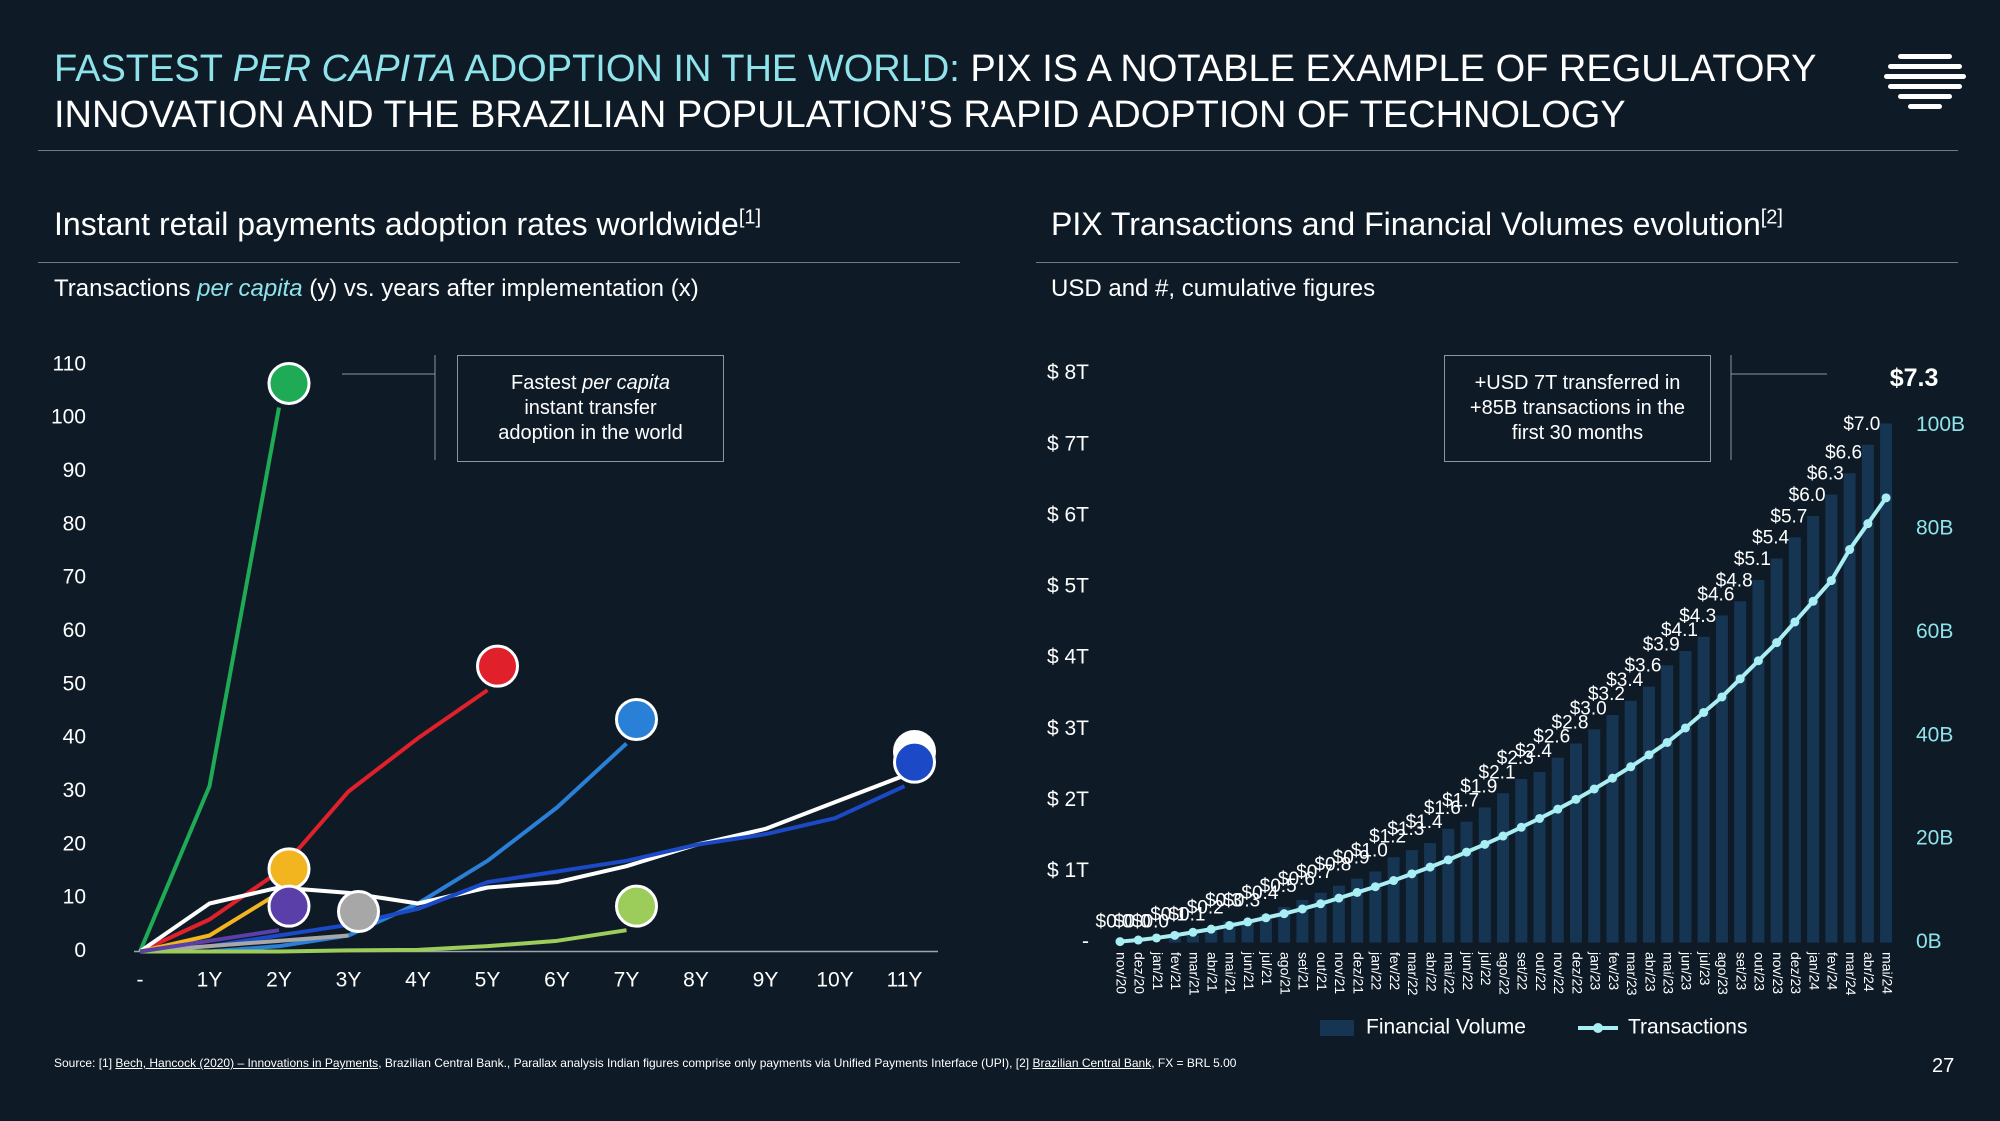  I want to click on x-tick-label: nov/22, so click(1559, 973).